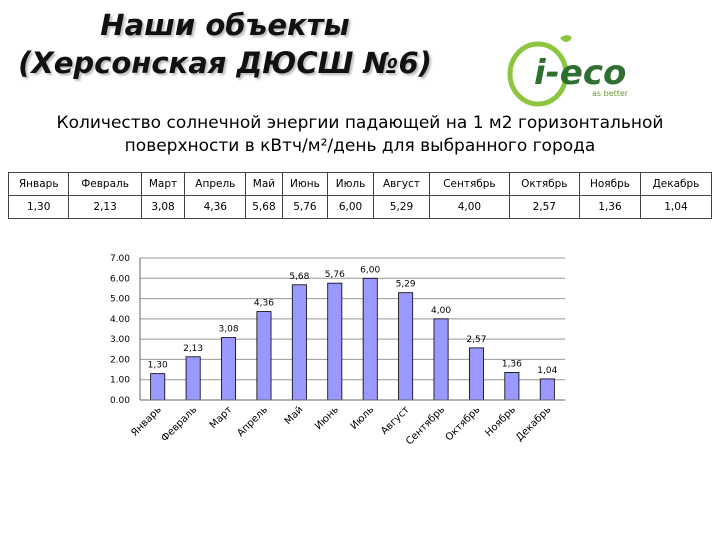 The image size is (720, 540). I want to click on table-header-cell: Июнь, so click(305, 184).